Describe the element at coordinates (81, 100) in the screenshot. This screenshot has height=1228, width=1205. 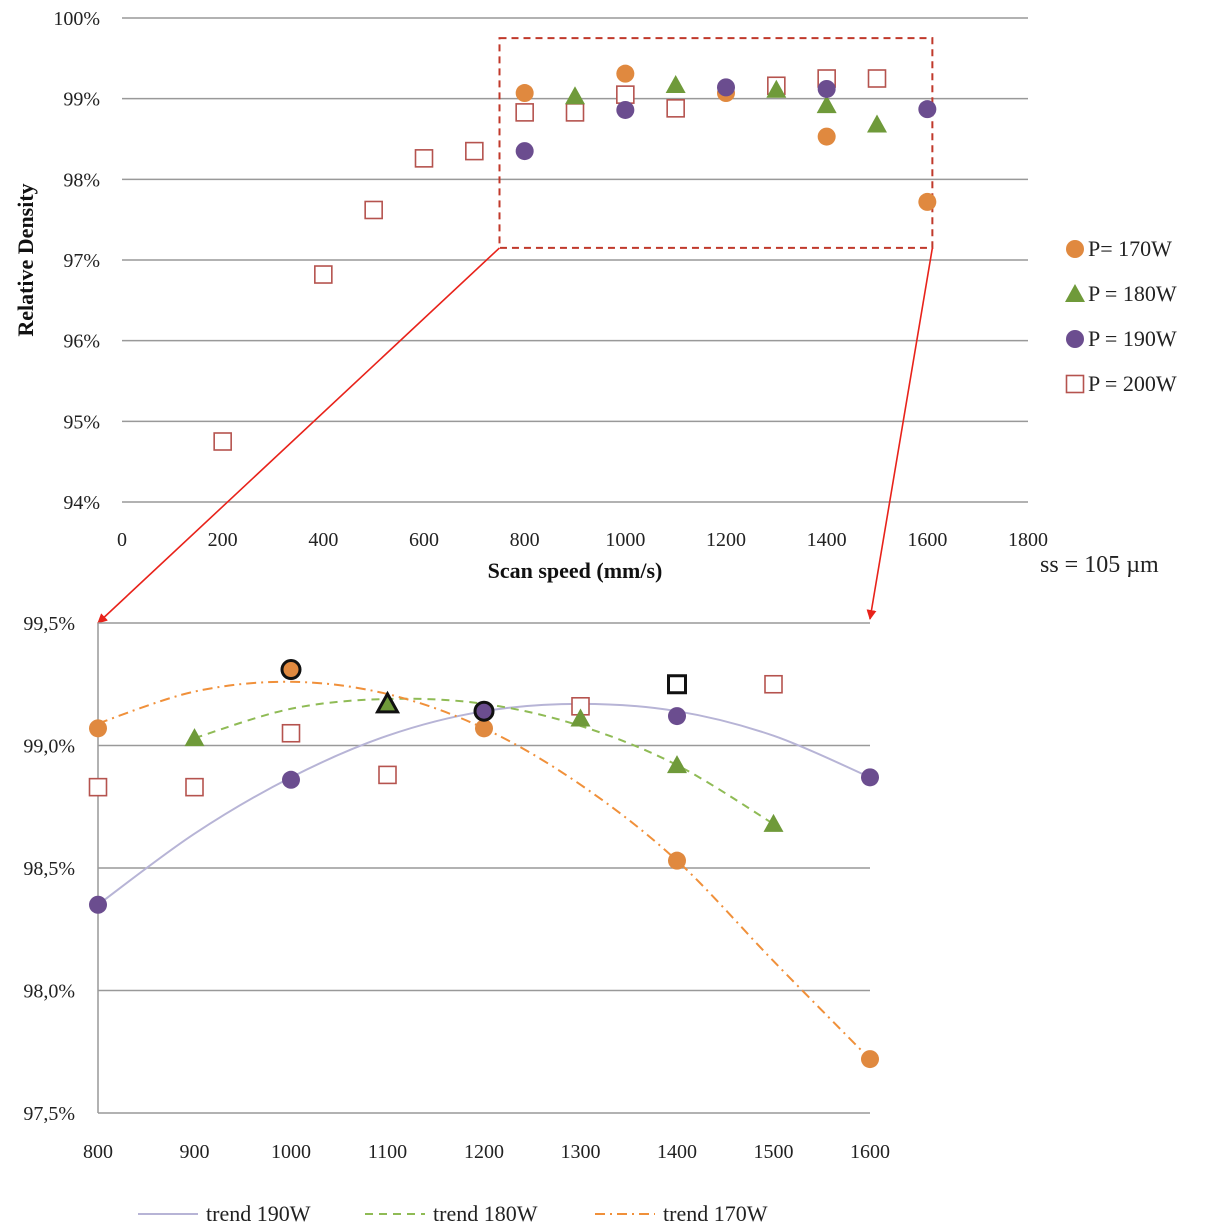
I see `upper-y-tick-label: 99%` at that location.